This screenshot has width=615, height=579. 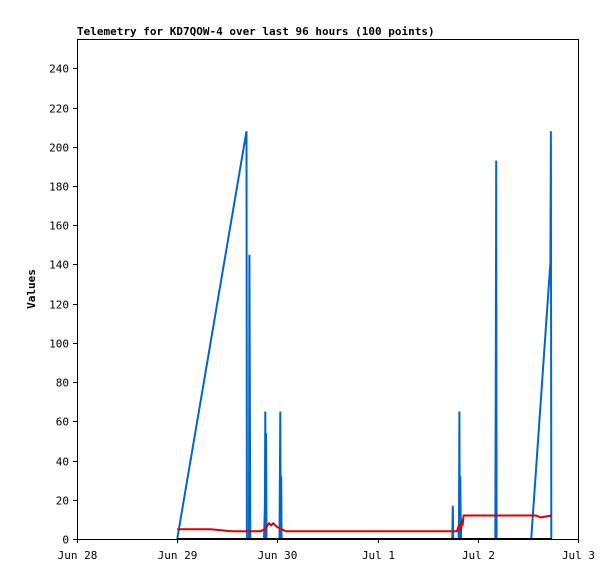 What do you see at coordinates (59, 69) in the screenshot?
I see `y-tick-label: 240` at bounding box center [59, 69].